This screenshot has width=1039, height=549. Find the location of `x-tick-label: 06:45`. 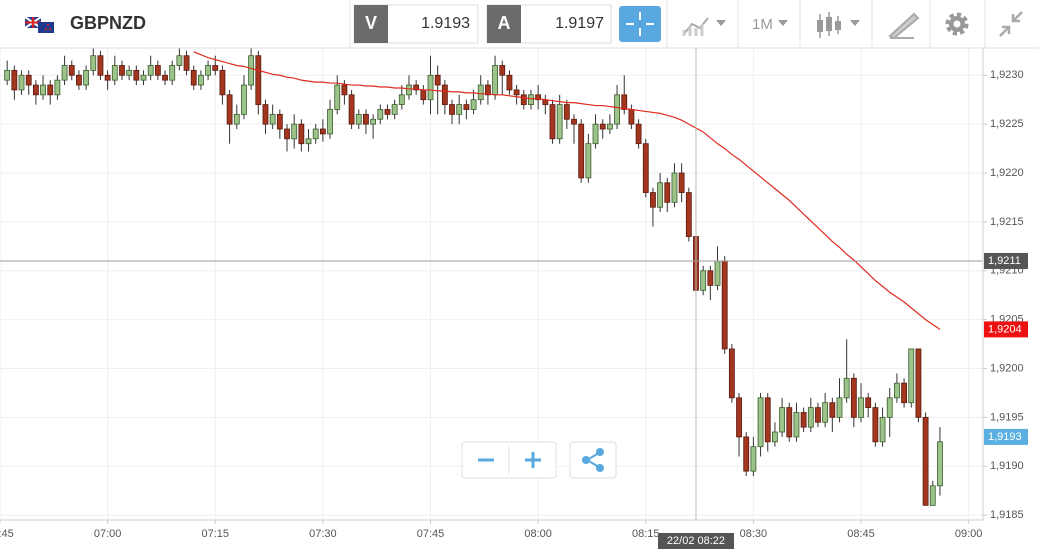

x-tick-label: 06:45 is located at coordinates (7, 534).